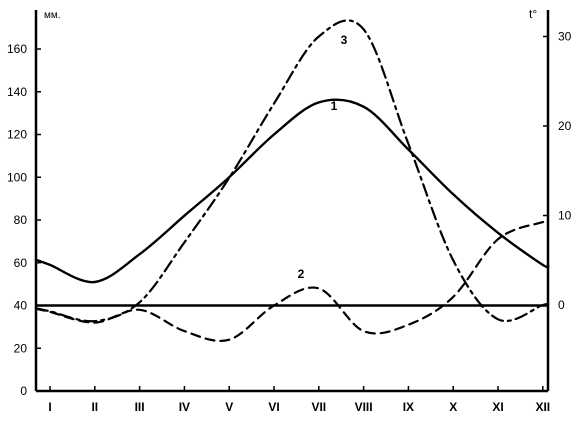 Image resolution: width=579 pixels, height=422 pixels. What do you see at coordinates (17, 135) in the screenshot?
I see `left-tick-label: 120` at bounding box center [17, 135].